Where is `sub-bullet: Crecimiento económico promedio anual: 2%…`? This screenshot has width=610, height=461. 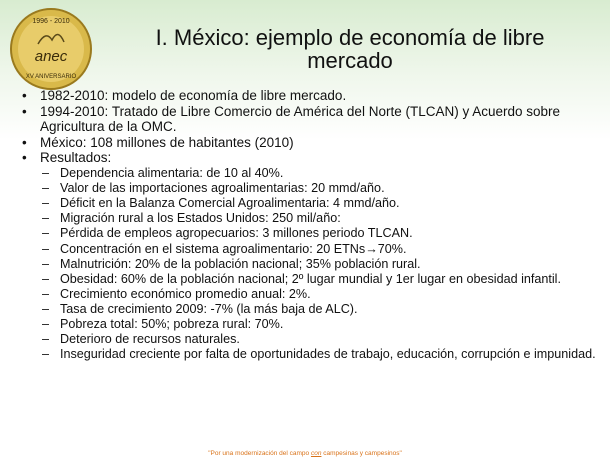
sub-bullet: Crecimiento económico promedio anual: 2%… is located at coordinates (311, 294).